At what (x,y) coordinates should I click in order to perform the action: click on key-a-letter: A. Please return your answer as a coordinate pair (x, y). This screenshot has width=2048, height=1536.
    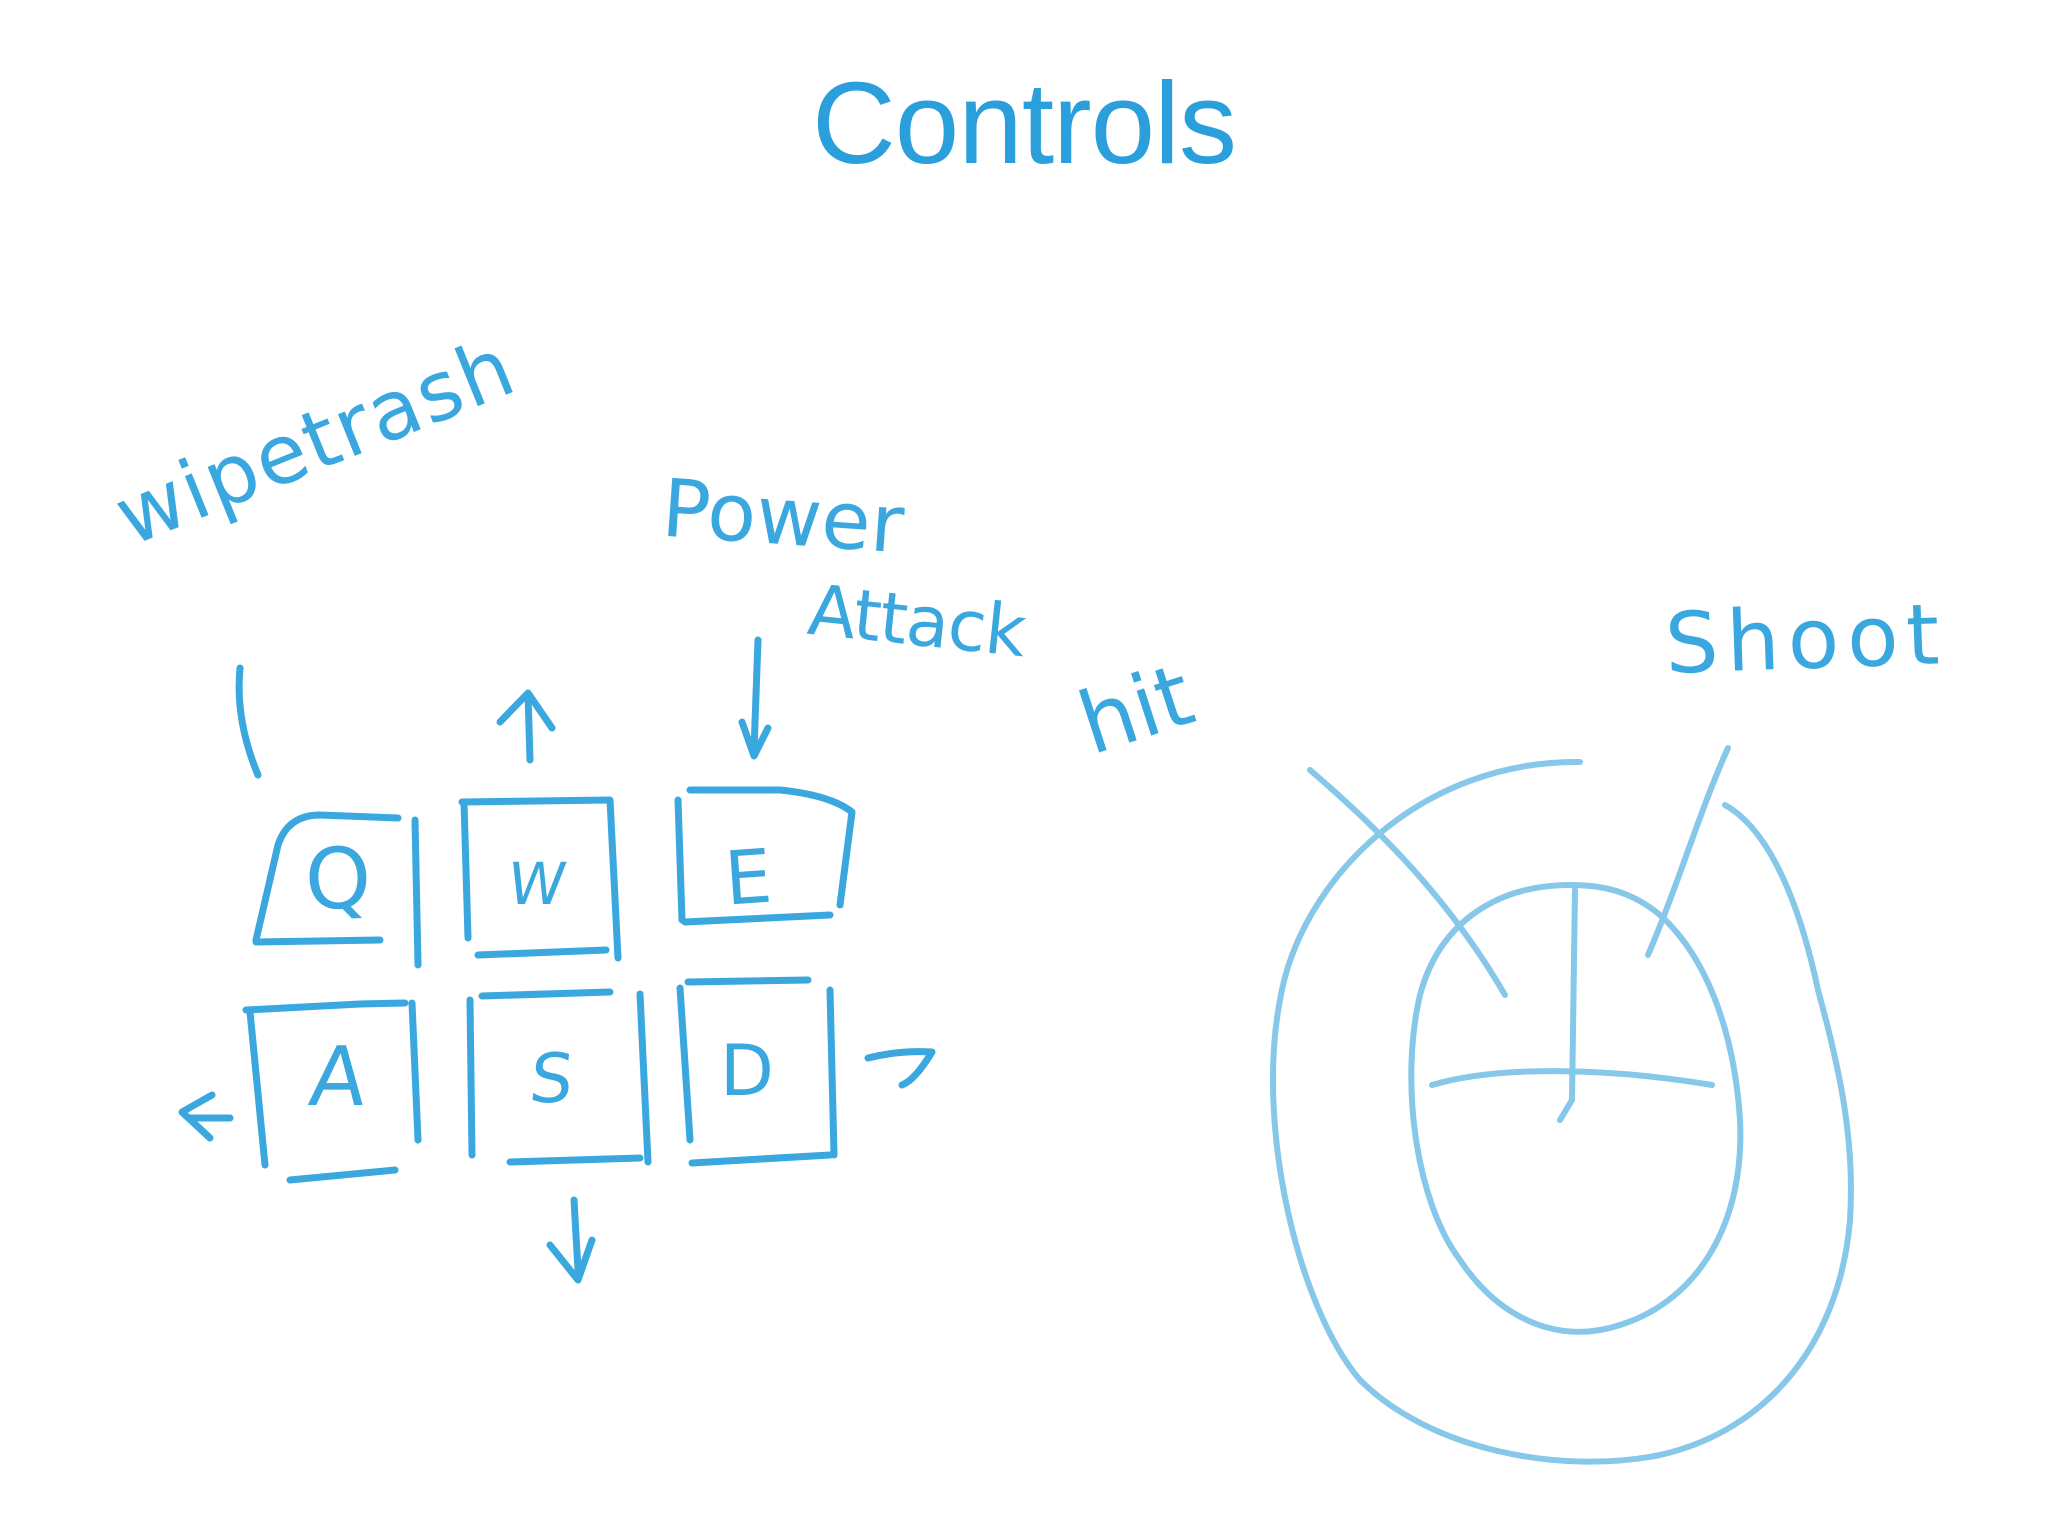
    Looking at the image, I should click on (338, 1077).